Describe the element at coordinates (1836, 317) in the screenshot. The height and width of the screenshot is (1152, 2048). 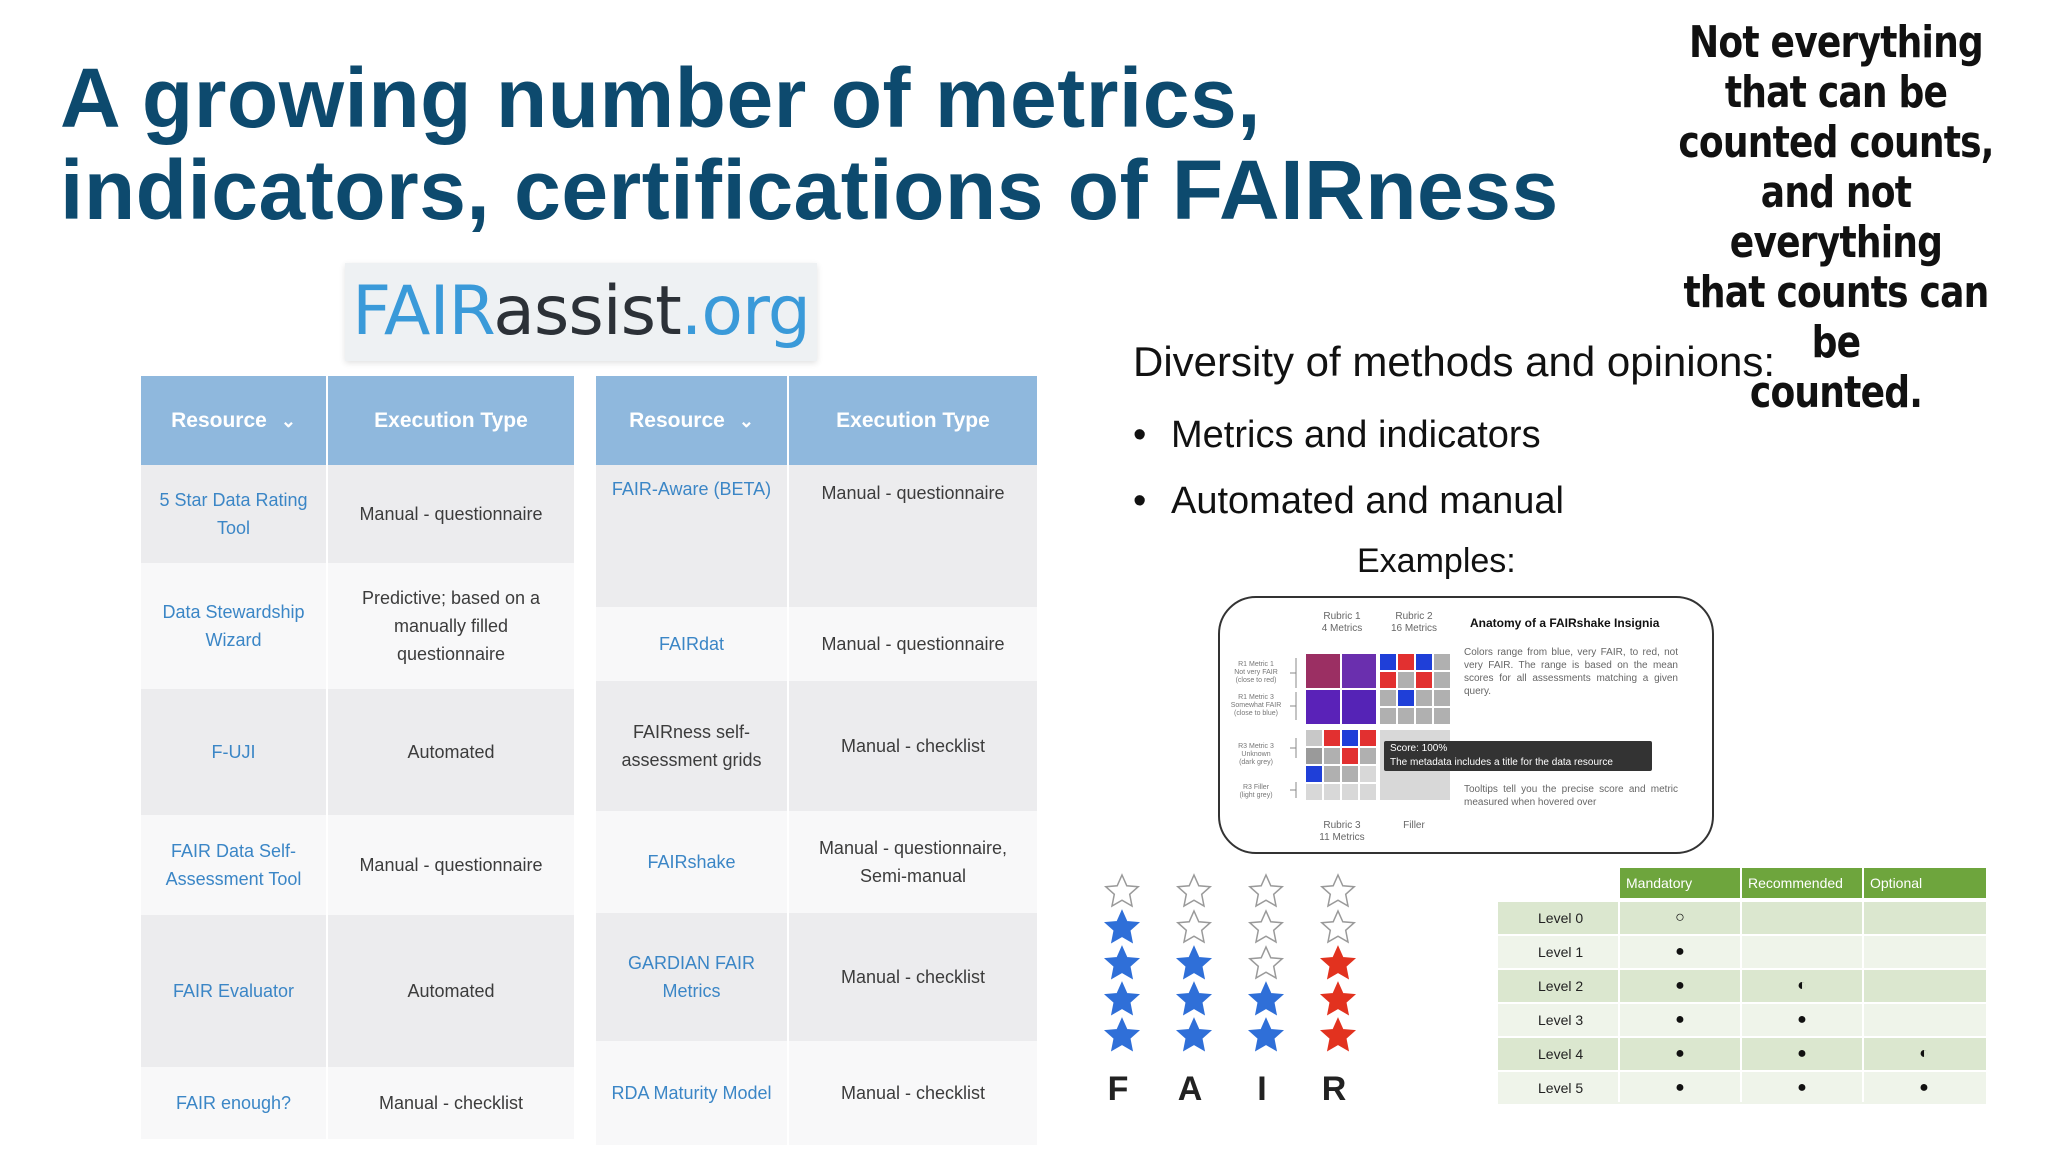
I see `quote-line: that counts can be` at that location.